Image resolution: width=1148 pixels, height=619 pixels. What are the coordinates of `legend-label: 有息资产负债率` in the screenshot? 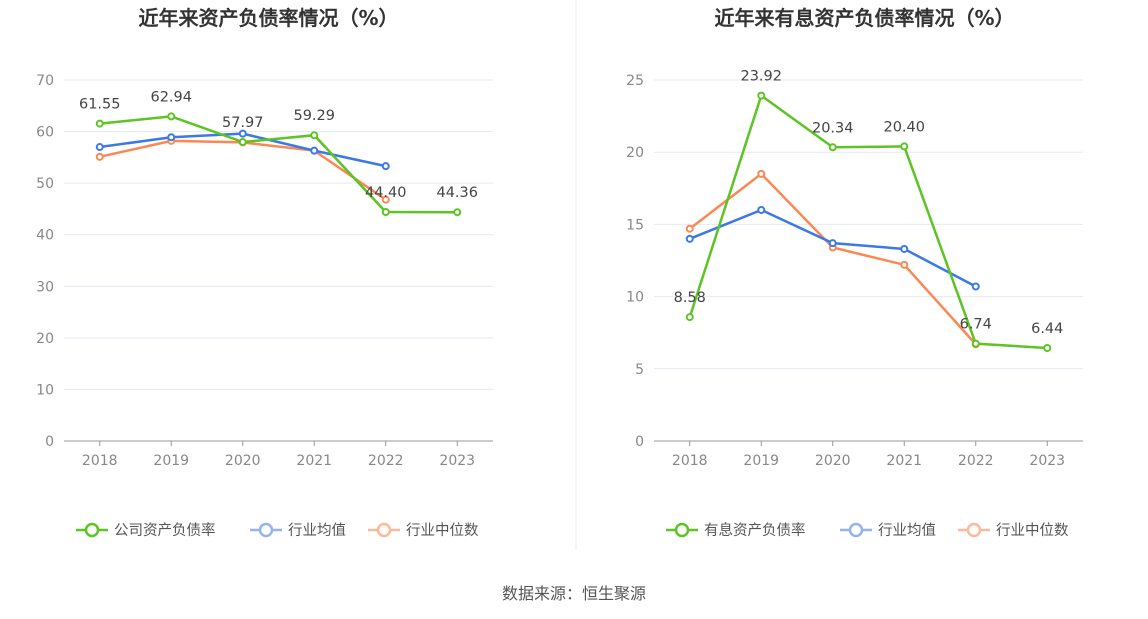 It's located at (755, 530).